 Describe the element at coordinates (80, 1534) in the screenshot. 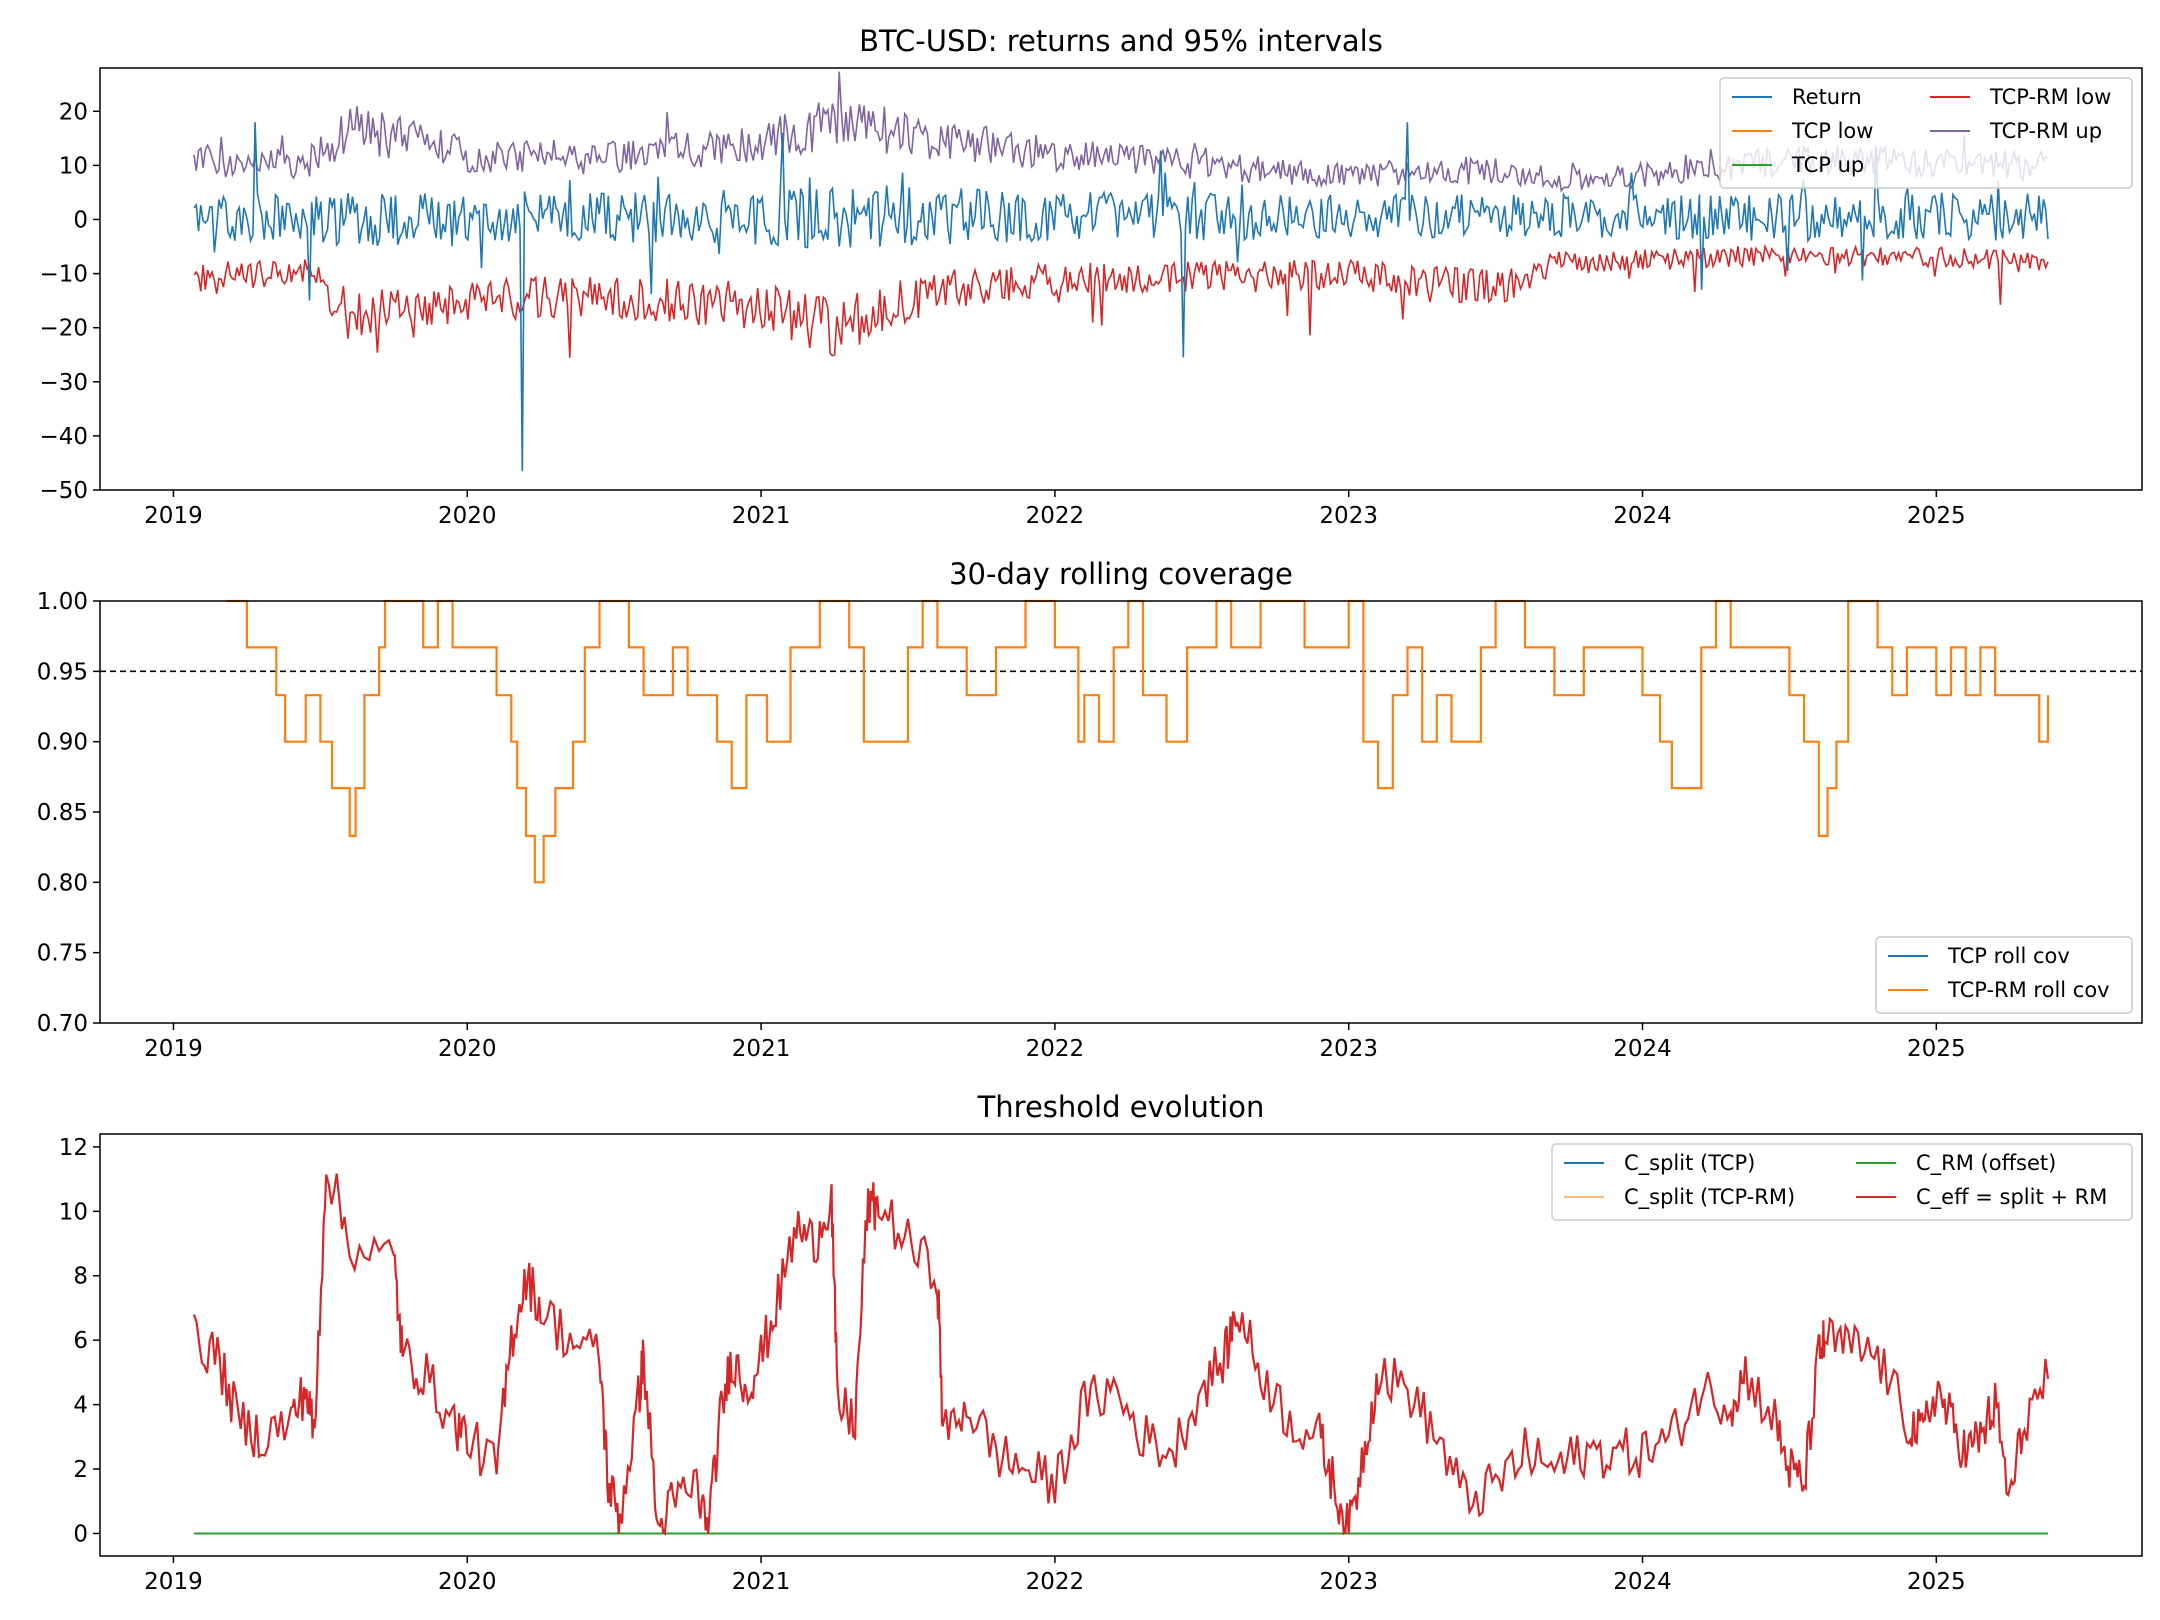

I see `panel-threshold-y-tick-label-0: 0` at that location.